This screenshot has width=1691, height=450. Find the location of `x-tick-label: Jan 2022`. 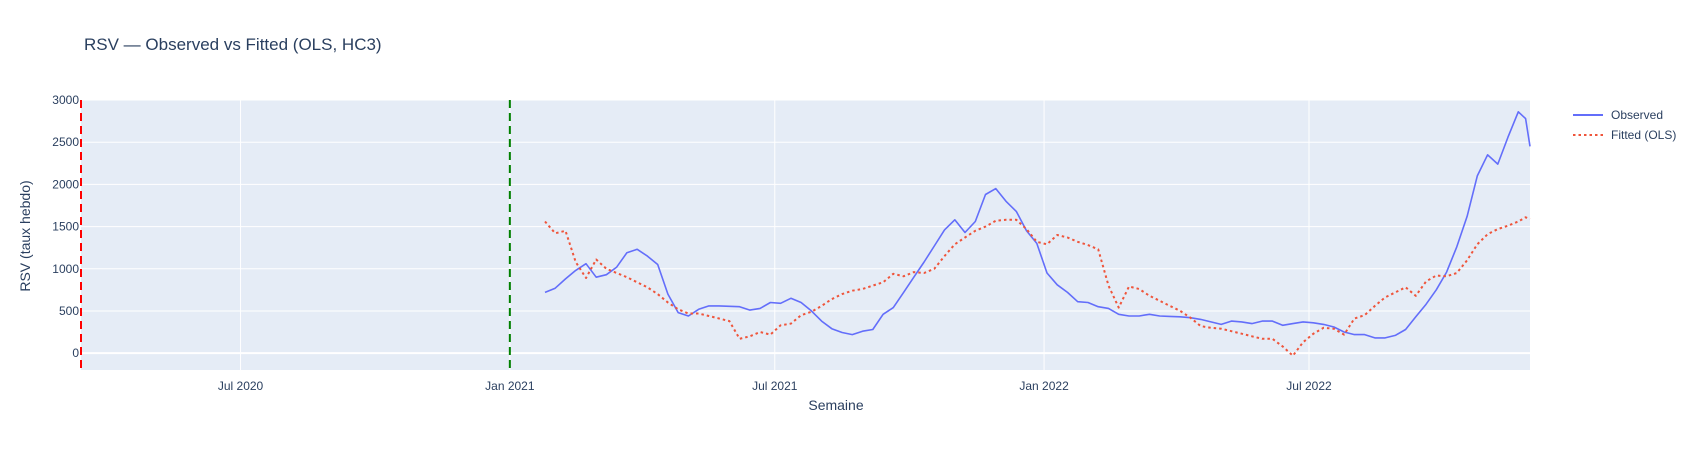

x-tick-label: Jan 2022 is located at coordinates (1044, 386).